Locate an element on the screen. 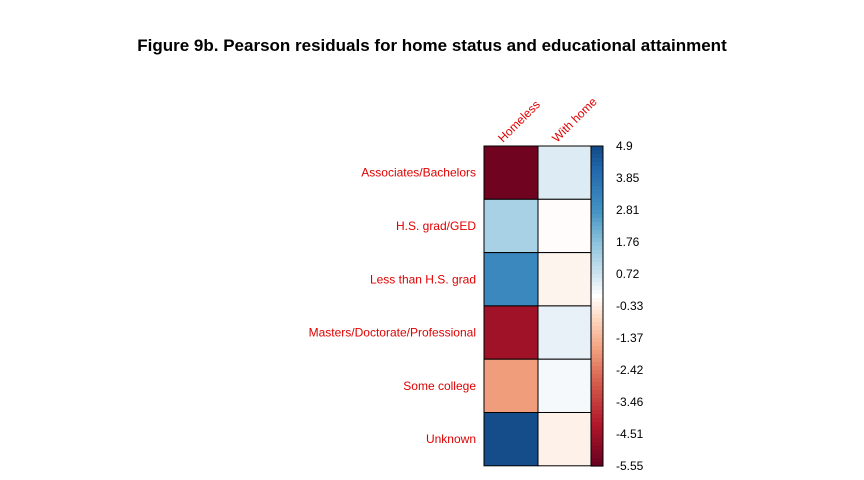  heatmap-cells is located at coordinates (538, 306).